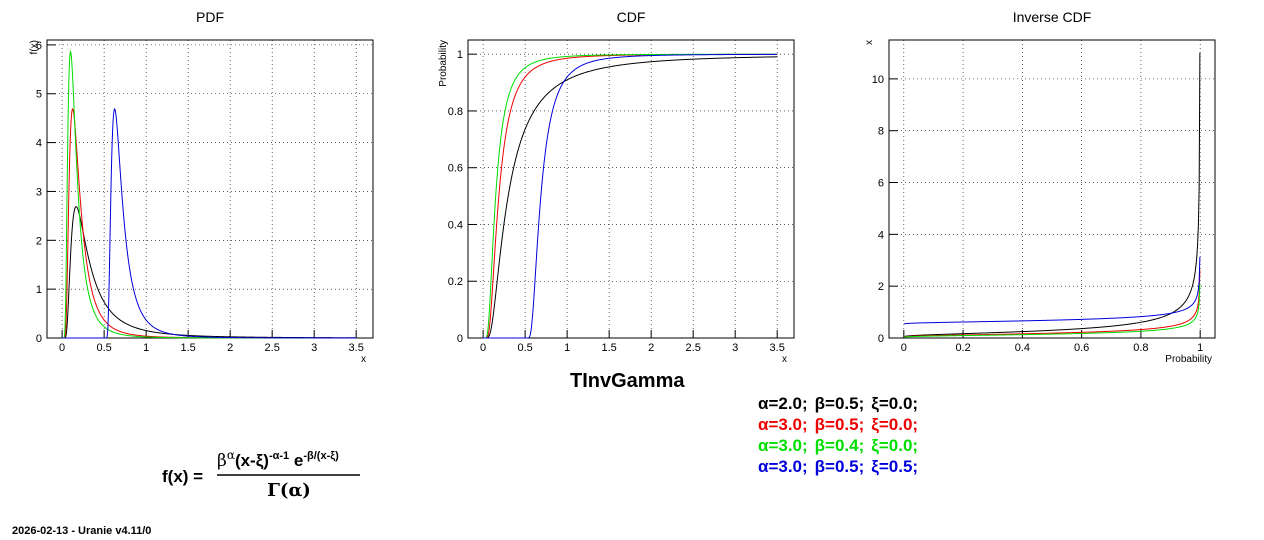  I want to click on formula-num-exp: -α-1, so click(279, 456).